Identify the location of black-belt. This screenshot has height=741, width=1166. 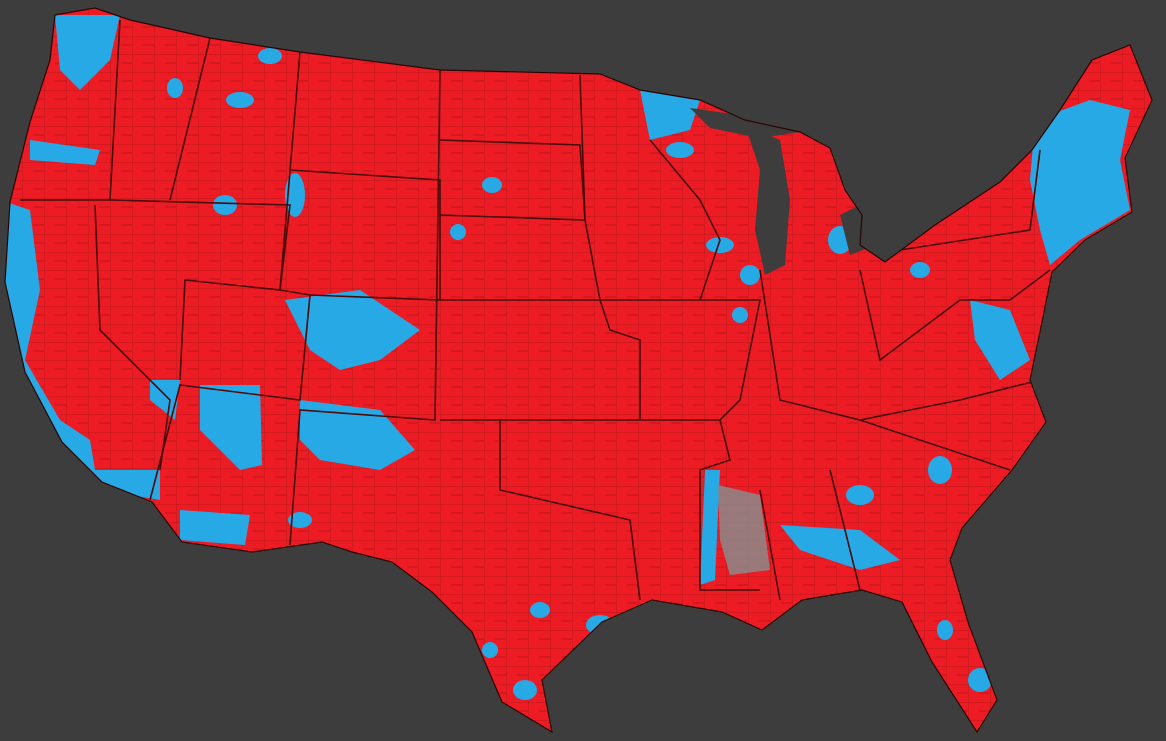
(840, 547).